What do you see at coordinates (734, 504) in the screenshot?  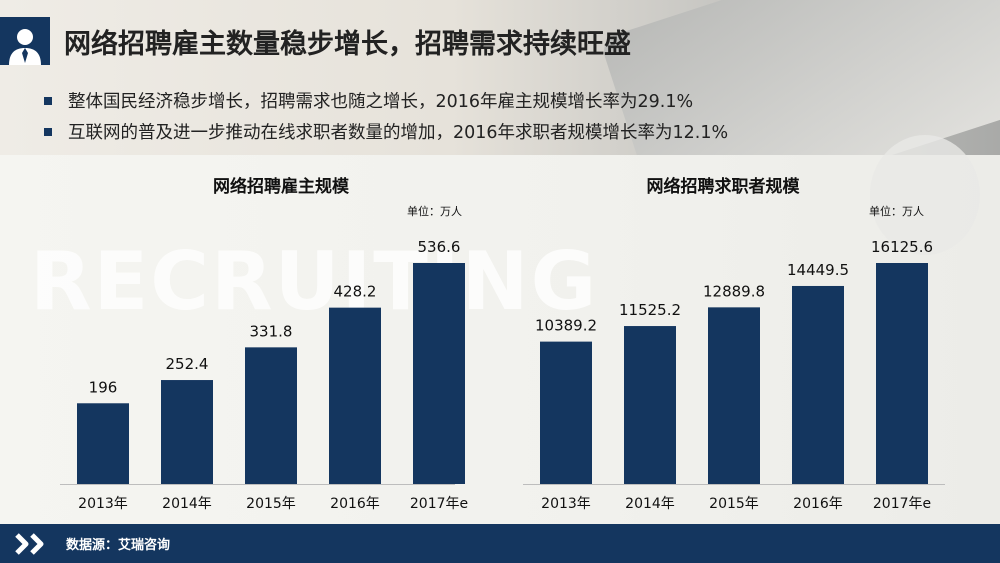 I see `jobseeker-category-label: 2015年` at bounding box center [734, 504].